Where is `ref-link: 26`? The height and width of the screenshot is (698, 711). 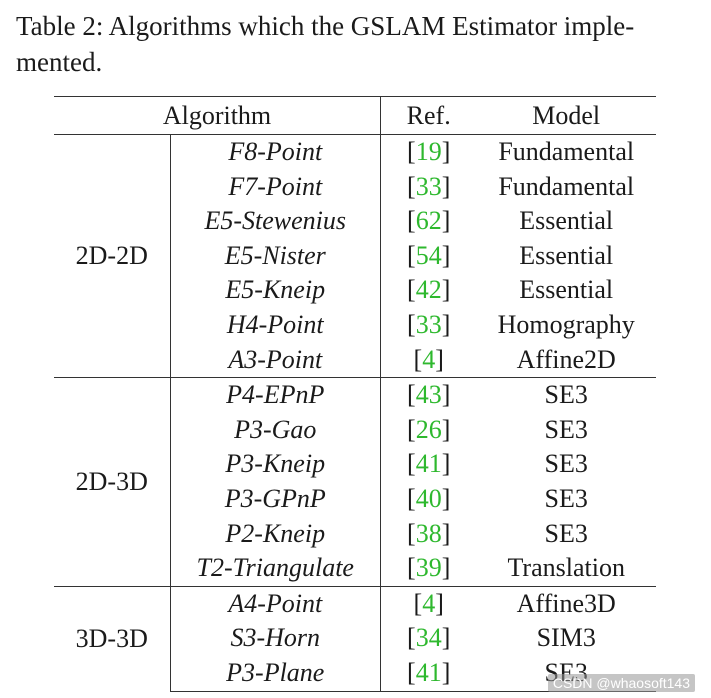
ref-link: 26 is located at coordinates (428, 429).